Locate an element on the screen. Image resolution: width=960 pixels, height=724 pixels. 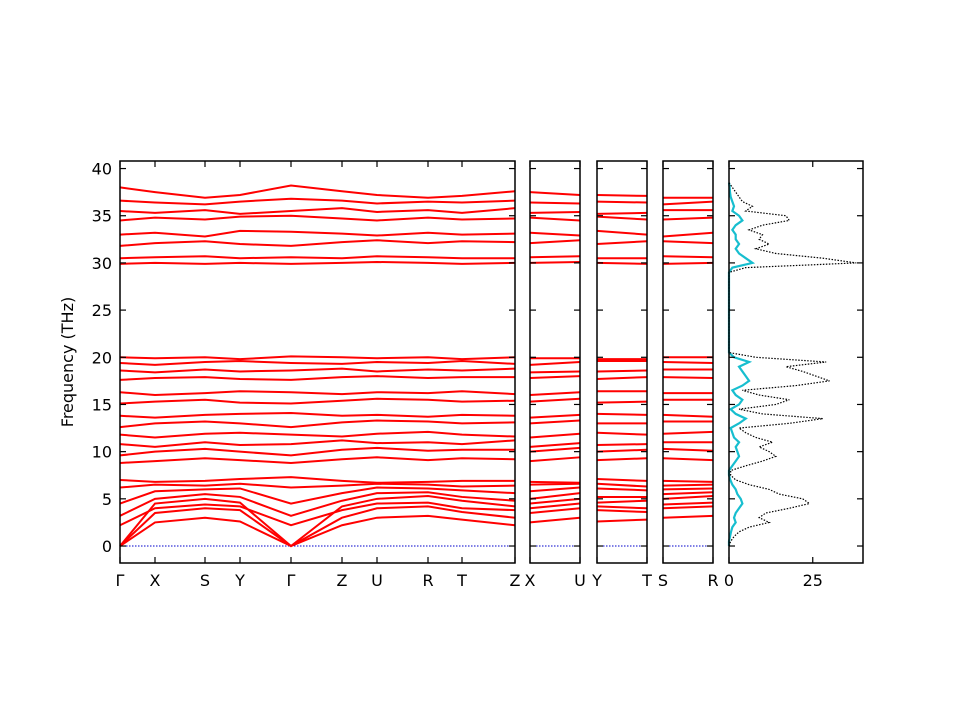
y-tick-label: 0 is located at coordinates (107, 546).